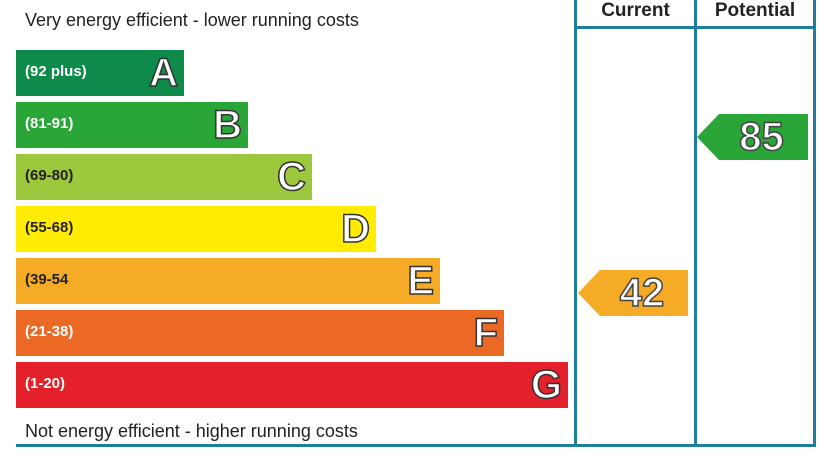 The width and height of the screenshot is (834, 460). What do you see at coordinates (45, 383) in the screenshot?
I see `band-range-label: (1-20)` at bounding box center [45, 383].